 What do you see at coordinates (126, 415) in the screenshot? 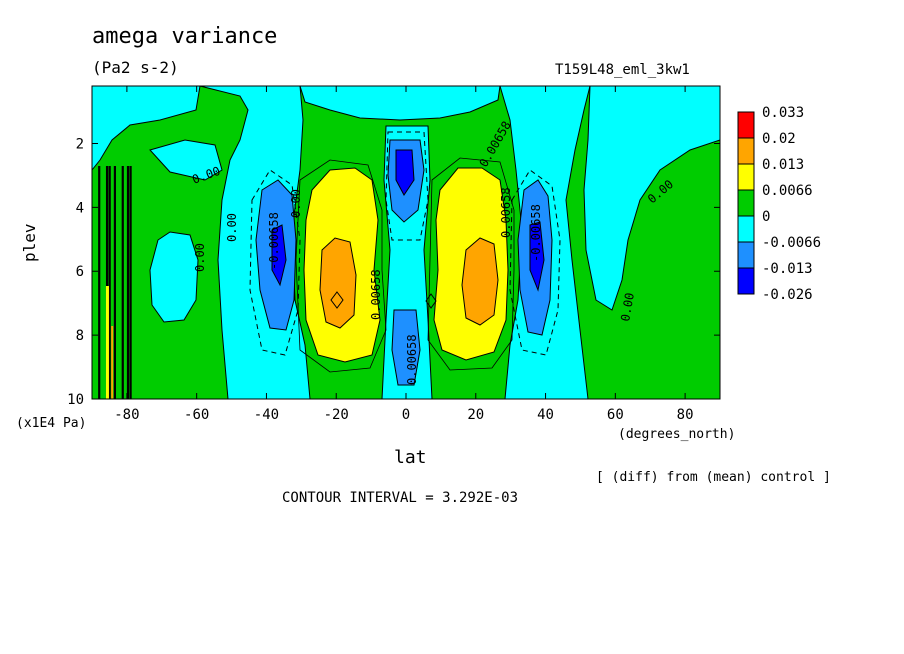
I see `x-tick-label: -80` at bounding box center [126, 415].